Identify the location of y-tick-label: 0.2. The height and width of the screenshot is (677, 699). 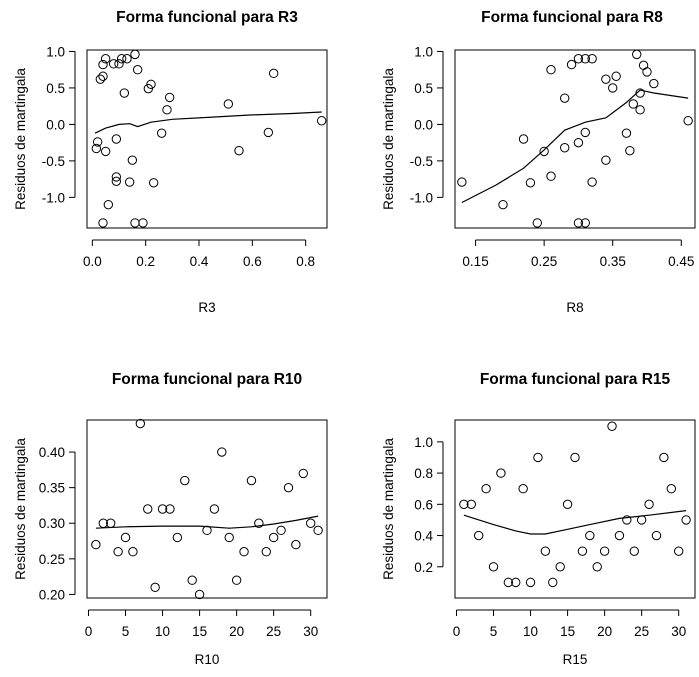
(423, 567).